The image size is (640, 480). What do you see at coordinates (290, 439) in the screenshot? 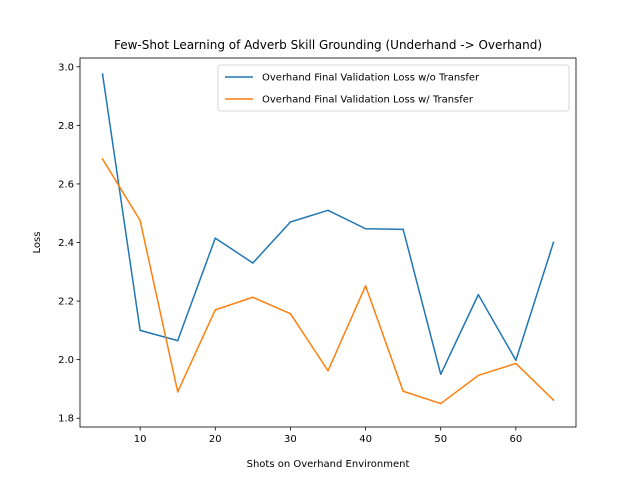
I see `x-tick-label: 30` at bounding box center [290, 439].